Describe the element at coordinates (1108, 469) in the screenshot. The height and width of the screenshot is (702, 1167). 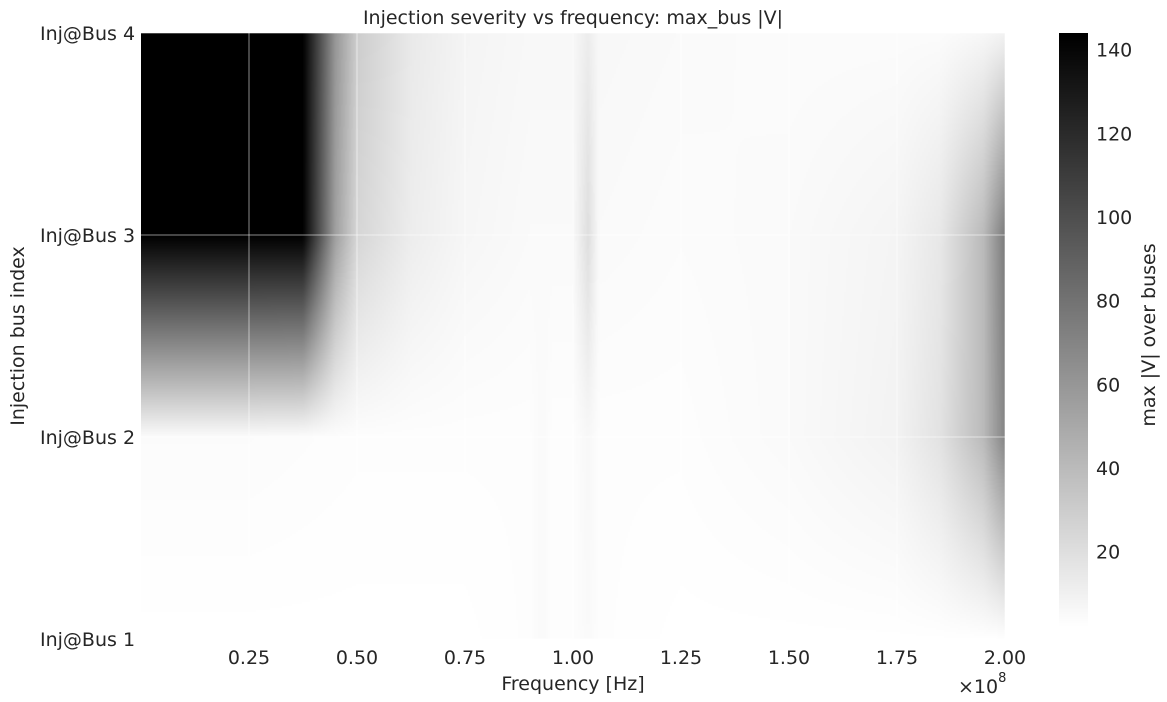
I see `colorbar-tick-label: 40` at that location.